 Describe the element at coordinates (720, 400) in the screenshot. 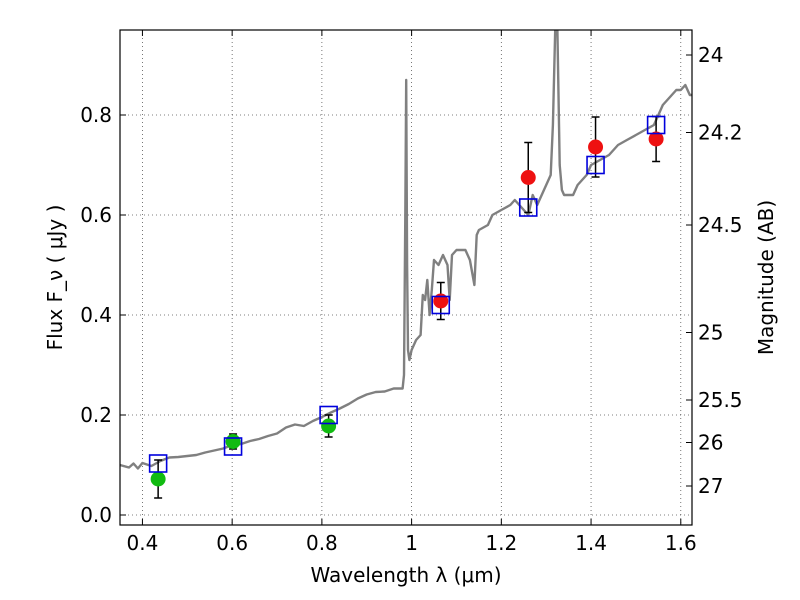

I see `right-tick-label: 25.5` at that location.